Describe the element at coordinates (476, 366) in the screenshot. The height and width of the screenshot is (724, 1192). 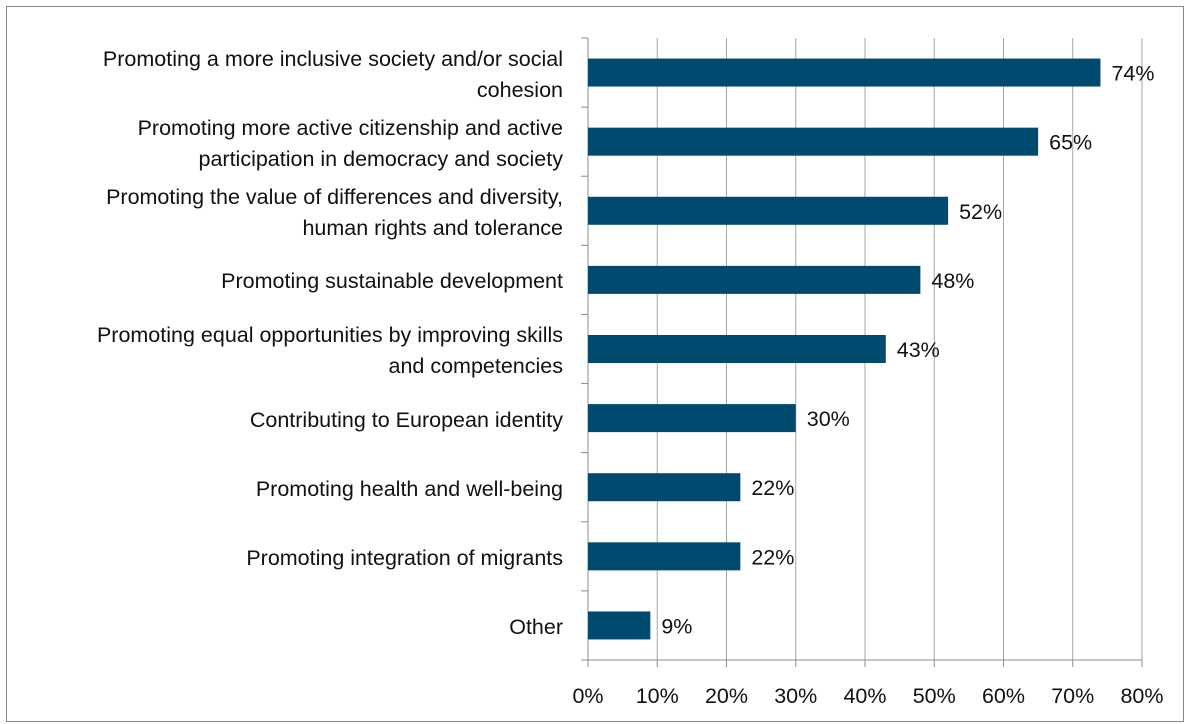
I see `category-label-line: and competencies` at that location.